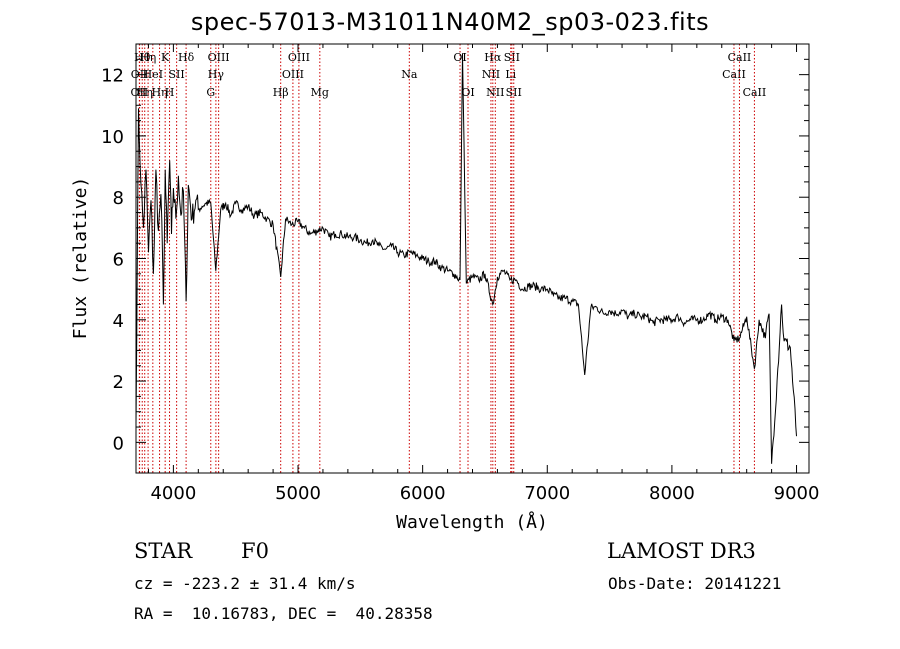 The height and width of the screenshot is (649, 900). What do you see at coordinates (216, 74) in the screenshot?
I see `line-marker-label: Hγ` at bounding box center [216, 74].